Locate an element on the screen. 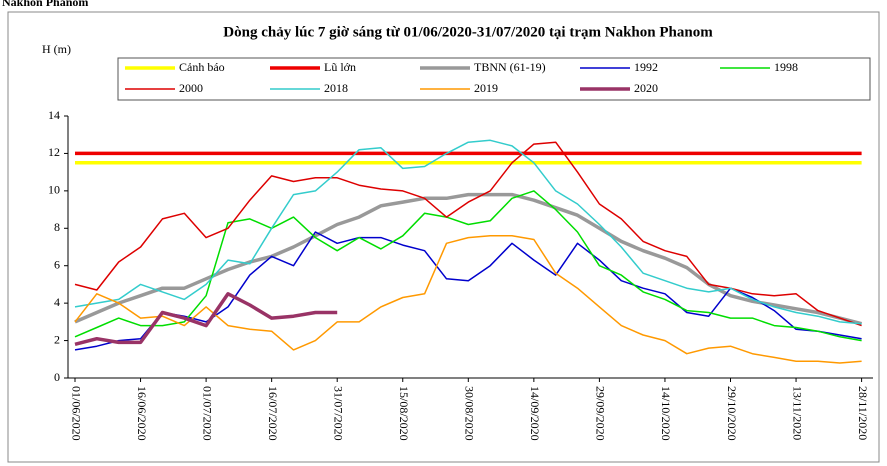 This screenshot has width=887, height=466. x-tick-label: 28/11/2020 is located at coordinates (863, 413).